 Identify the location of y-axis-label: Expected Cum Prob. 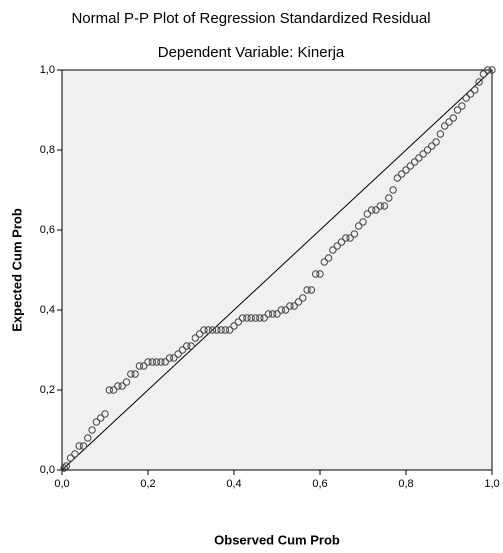
(16, 270).